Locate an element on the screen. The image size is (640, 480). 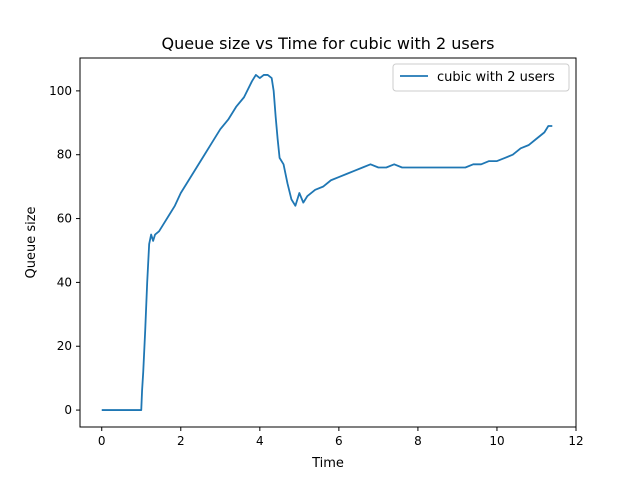
y-tick-label: 40 is located at coordinates (64, 282).